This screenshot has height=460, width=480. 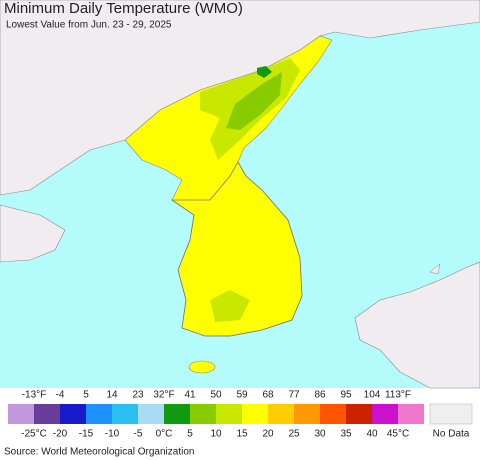 What do you see at coordinates (346, 395) in the screenshot?
I see `legend-label-f: 95` at bounding box center [346, 395].